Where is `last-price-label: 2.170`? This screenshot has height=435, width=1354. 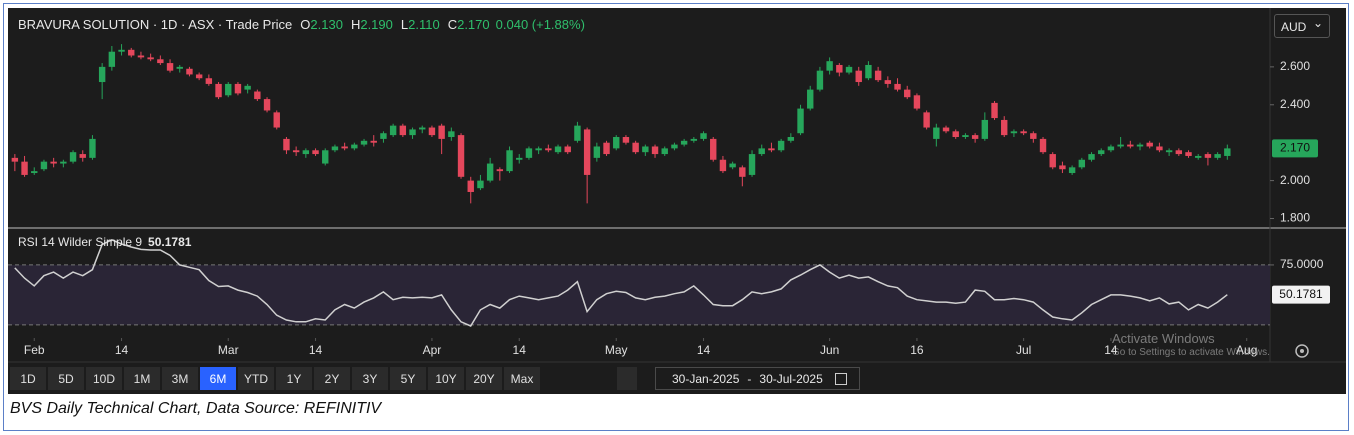 last-price-label: 2.170 is located at coordinates (1295, 148).